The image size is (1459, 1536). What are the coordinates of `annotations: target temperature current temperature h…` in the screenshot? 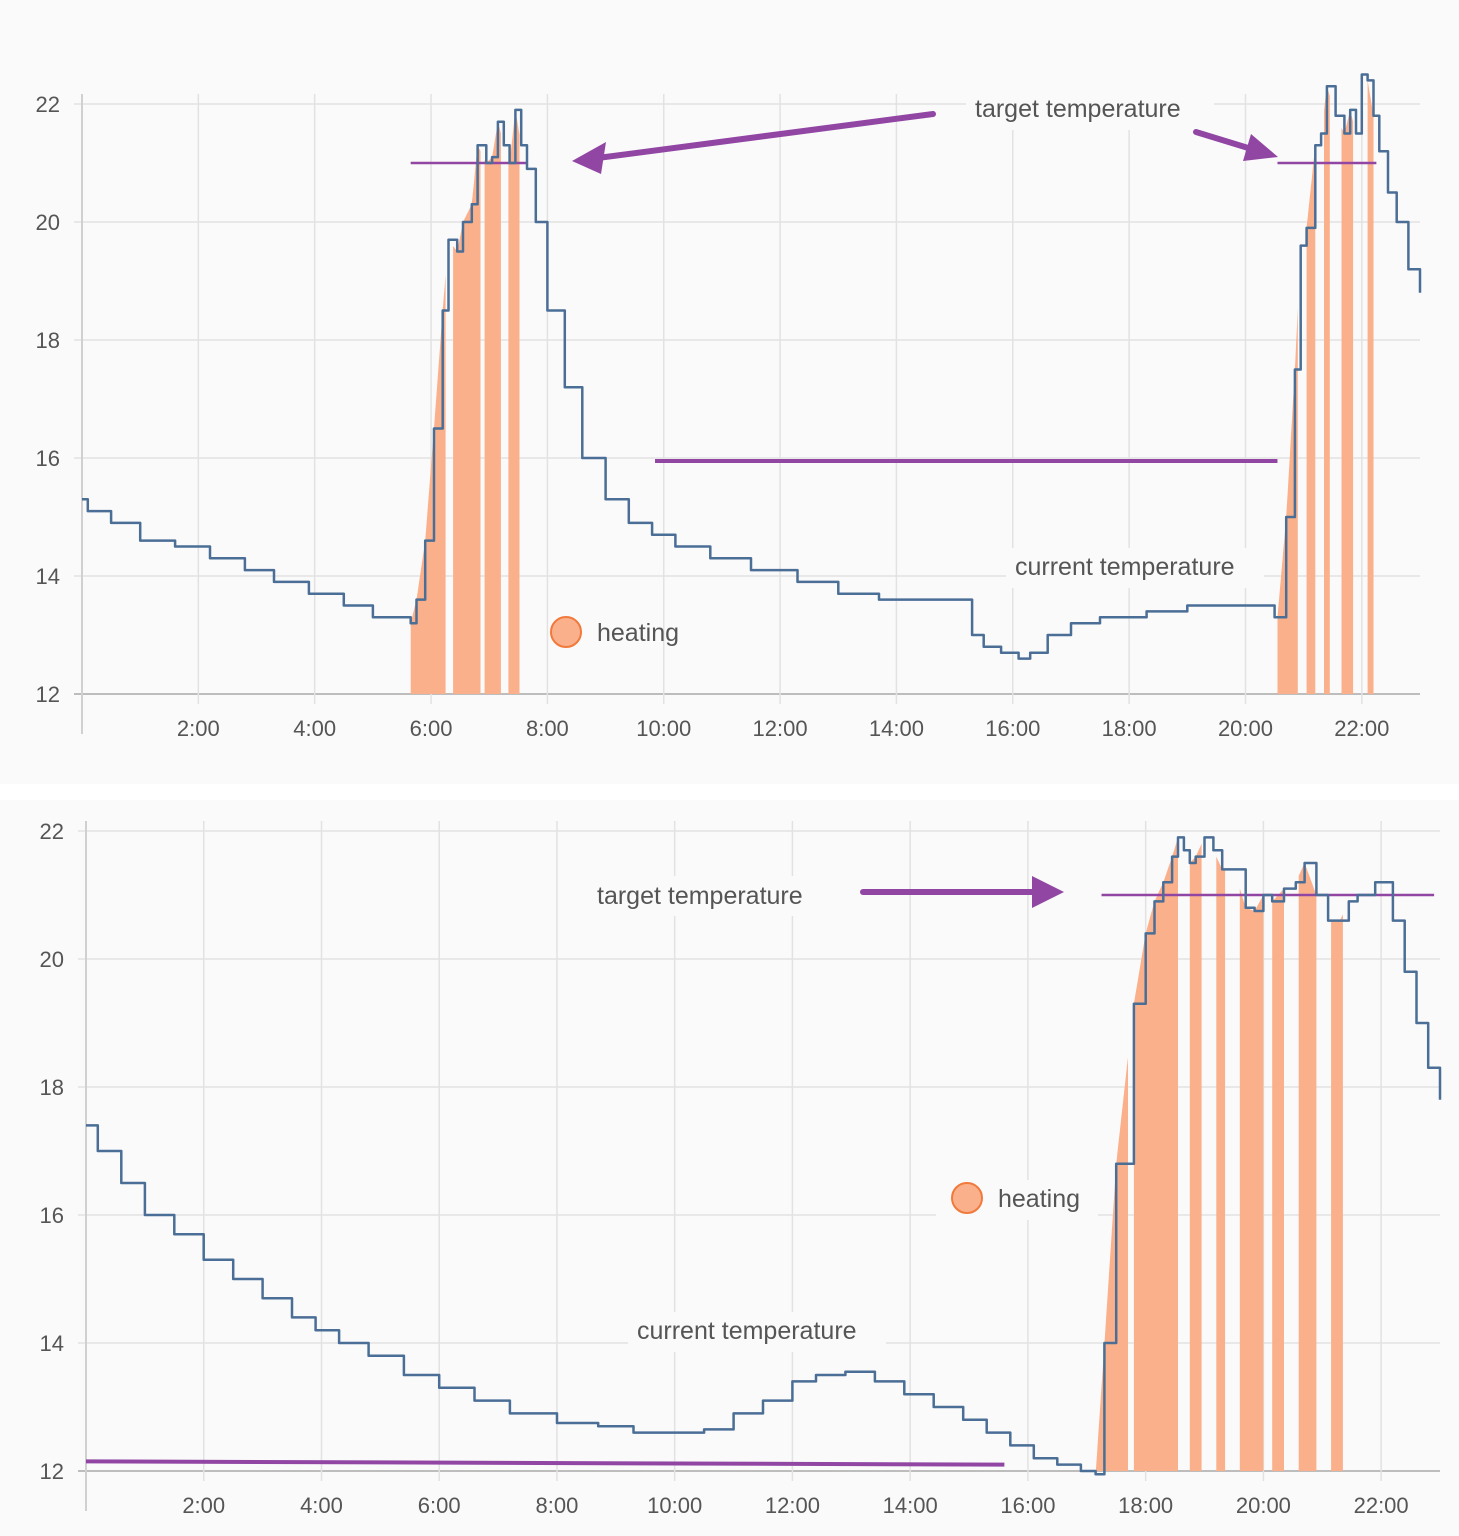 It's located at (843, 1114).